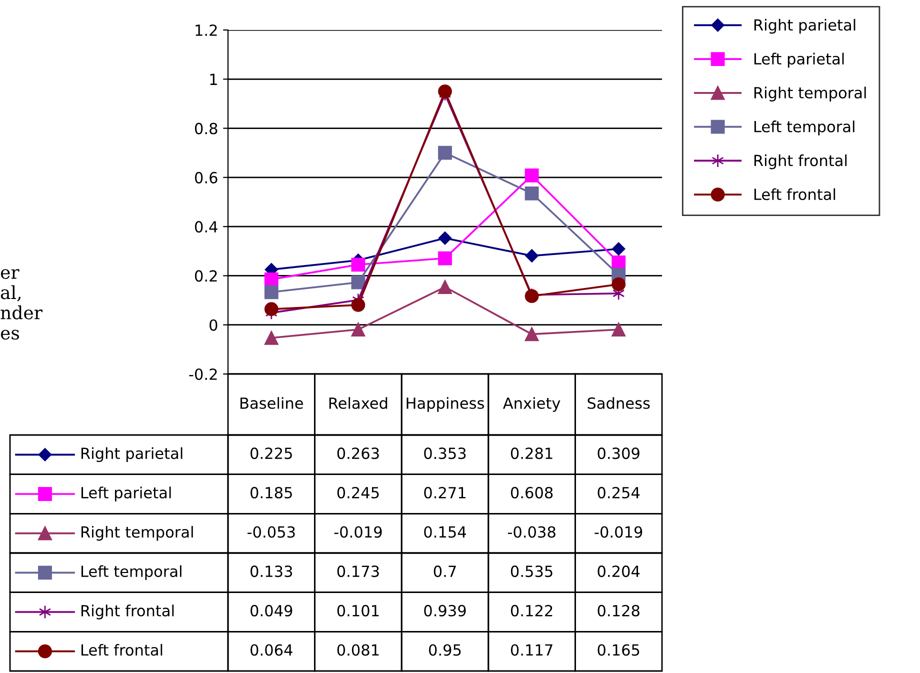 The height and width of the screenshot is (673, 920). What do you see at coordinates (271, 454) in the screenshot?
I see `data-label: 0.225` at bounding box center [271, 454].